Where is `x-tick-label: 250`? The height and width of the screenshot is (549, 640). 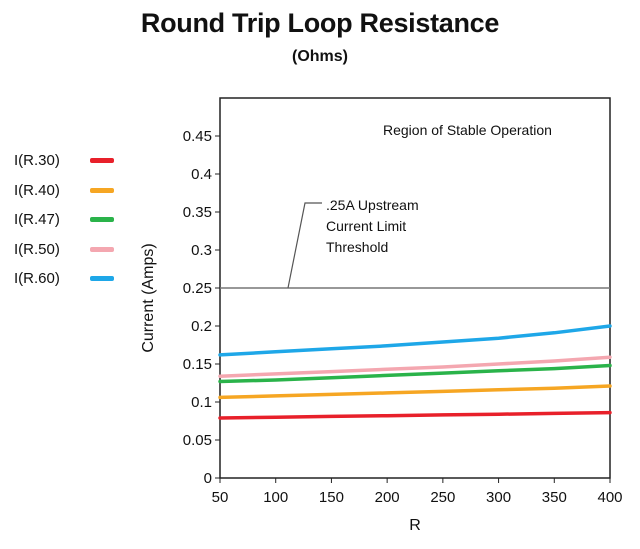 x-tick-label: 250 is located at coordinates (442, 497).